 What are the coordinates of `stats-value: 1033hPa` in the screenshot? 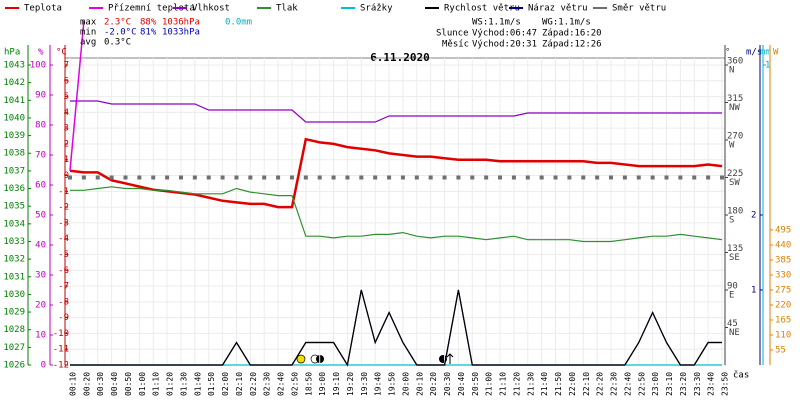 It's located at (181, 33).